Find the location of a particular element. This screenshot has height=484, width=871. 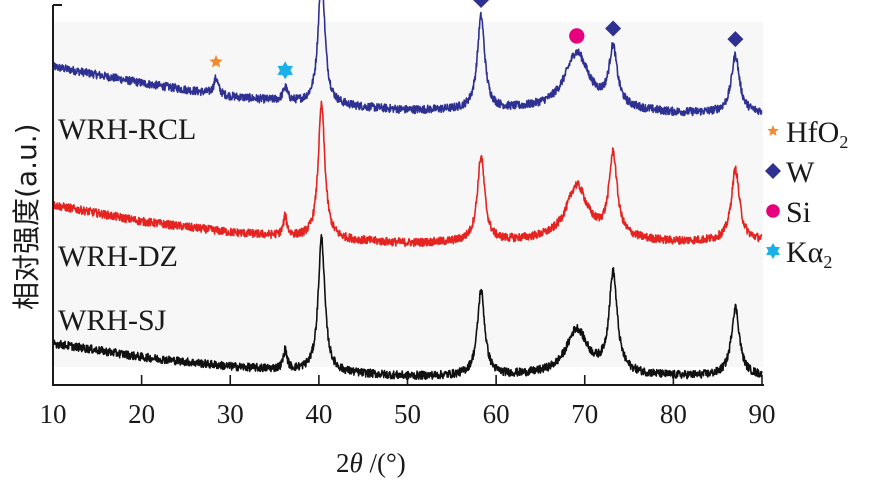

series-label-wrh-dz: WRH-DZ is located at coordinates (118, 256).